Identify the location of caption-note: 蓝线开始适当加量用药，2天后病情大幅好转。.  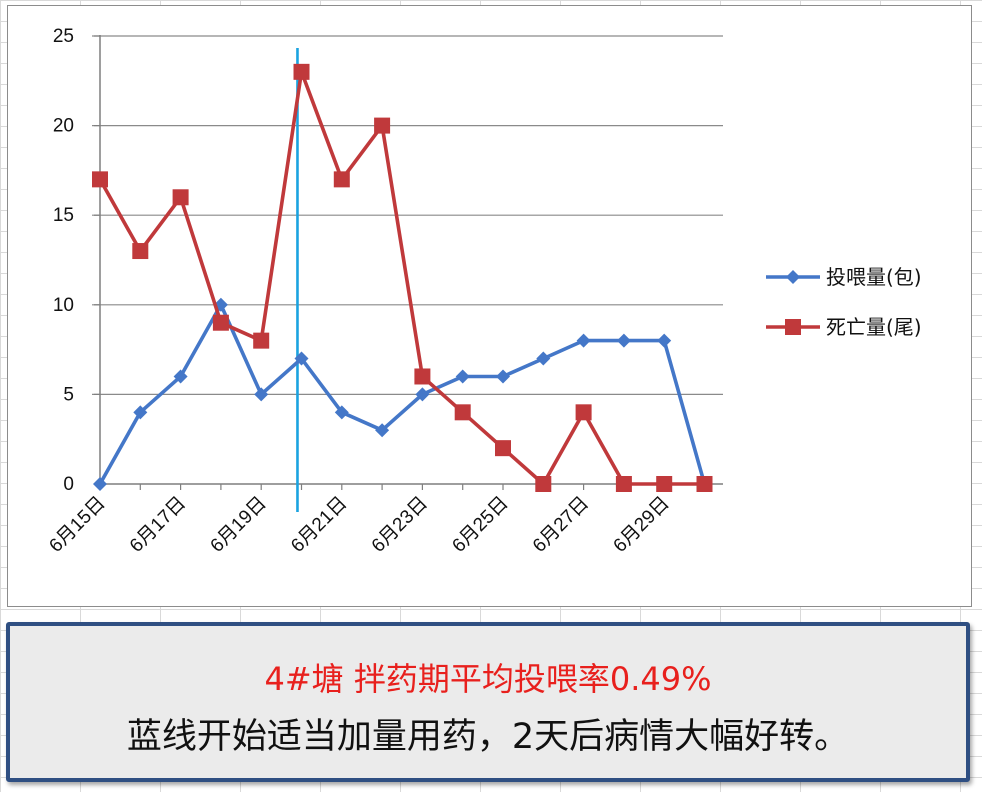
(488, 737).